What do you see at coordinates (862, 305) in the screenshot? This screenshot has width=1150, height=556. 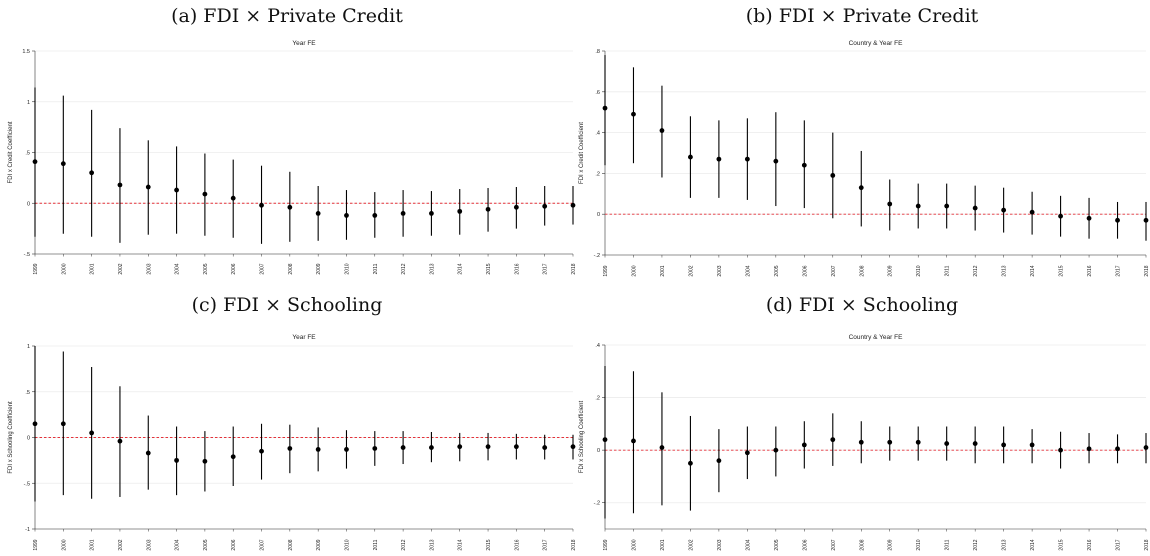 I see `panel-d-heading: (d) FDI × Schooling` at bounding box center [862, 305].